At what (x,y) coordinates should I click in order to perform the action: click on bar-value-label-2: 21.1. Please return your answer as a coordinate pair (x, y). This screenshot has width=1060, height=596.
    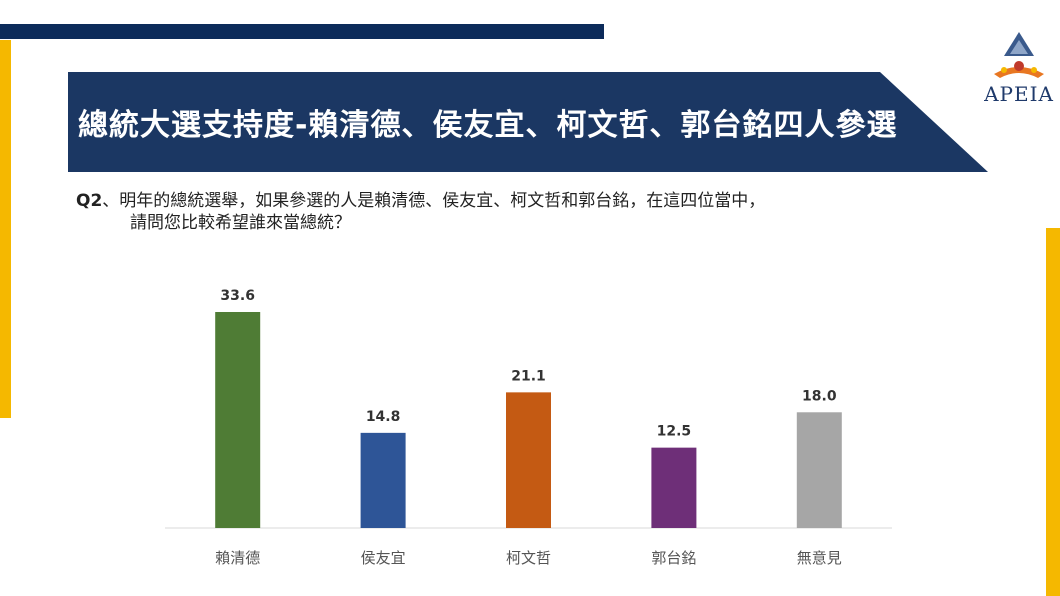
    Looking at the image, I should click on (528, 376).